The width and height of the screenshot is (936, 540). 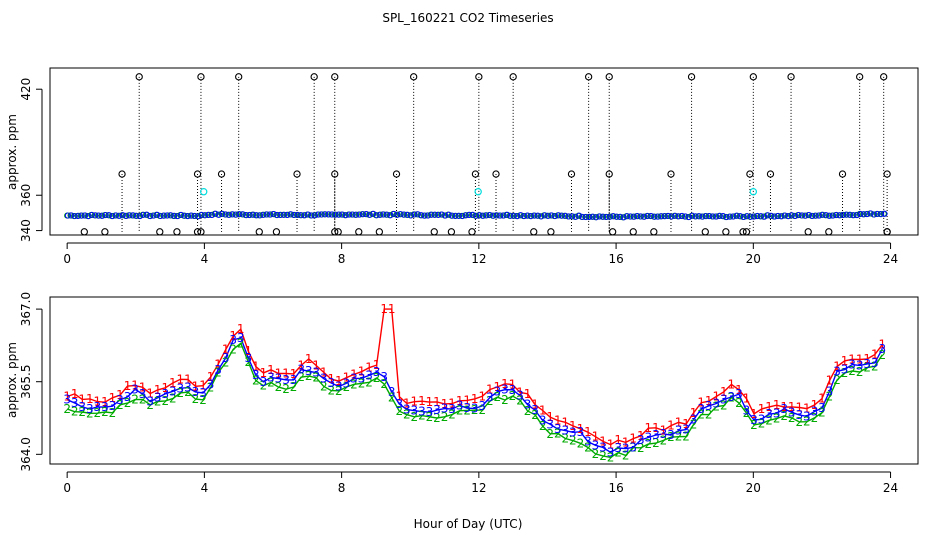 What do you see at coordinates (342, 488) in the screenshot?
I see `bottom-x-tick-label: 8` at bounding box center [342, 488].